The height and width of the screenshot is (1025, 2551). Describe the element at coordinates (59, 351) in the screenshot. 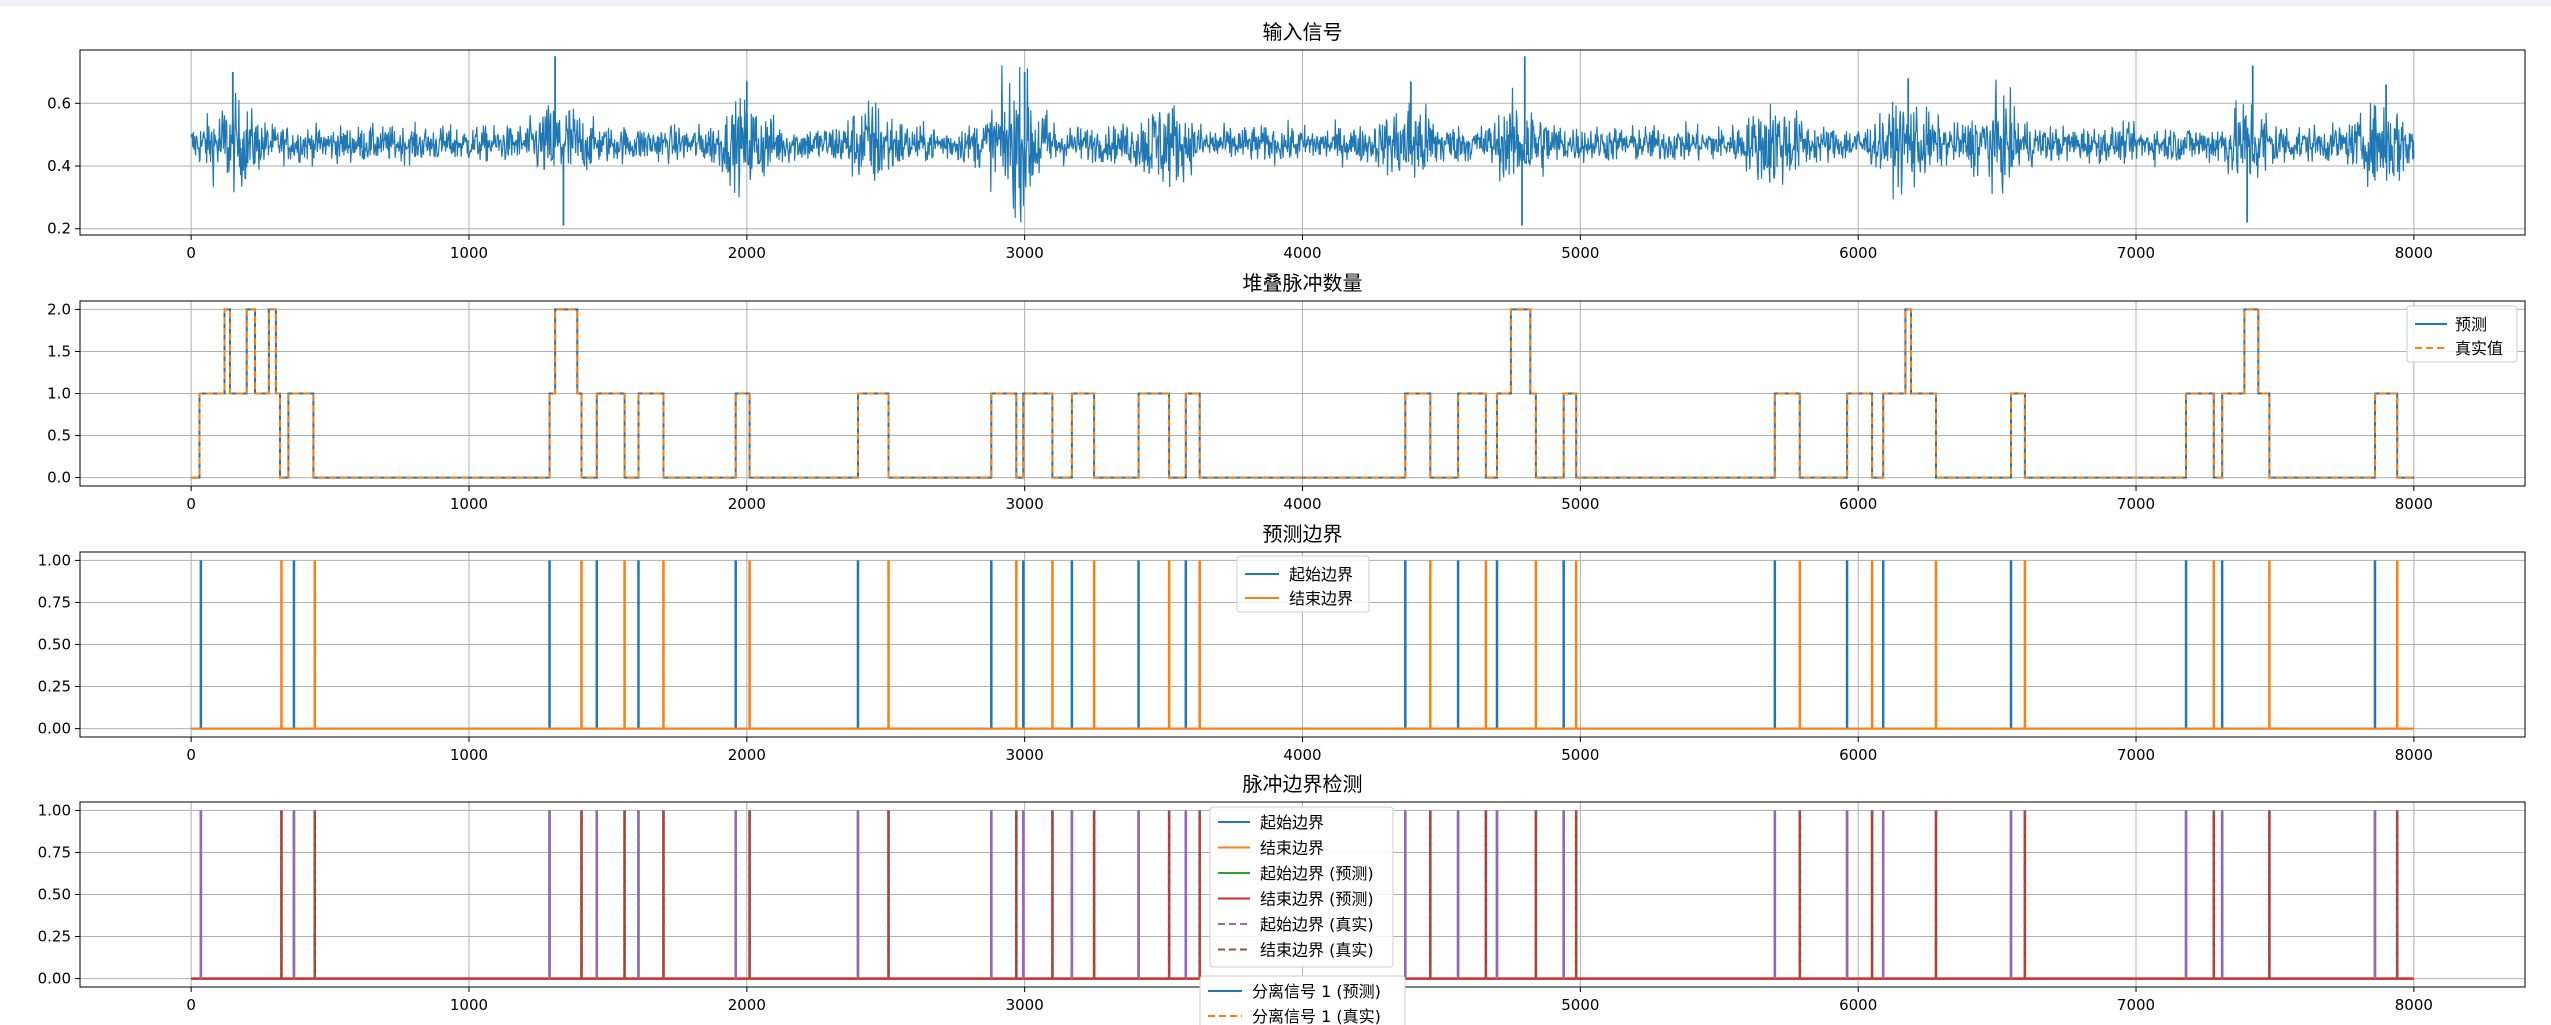

I see `y-tick-label: 1.5` at that location.